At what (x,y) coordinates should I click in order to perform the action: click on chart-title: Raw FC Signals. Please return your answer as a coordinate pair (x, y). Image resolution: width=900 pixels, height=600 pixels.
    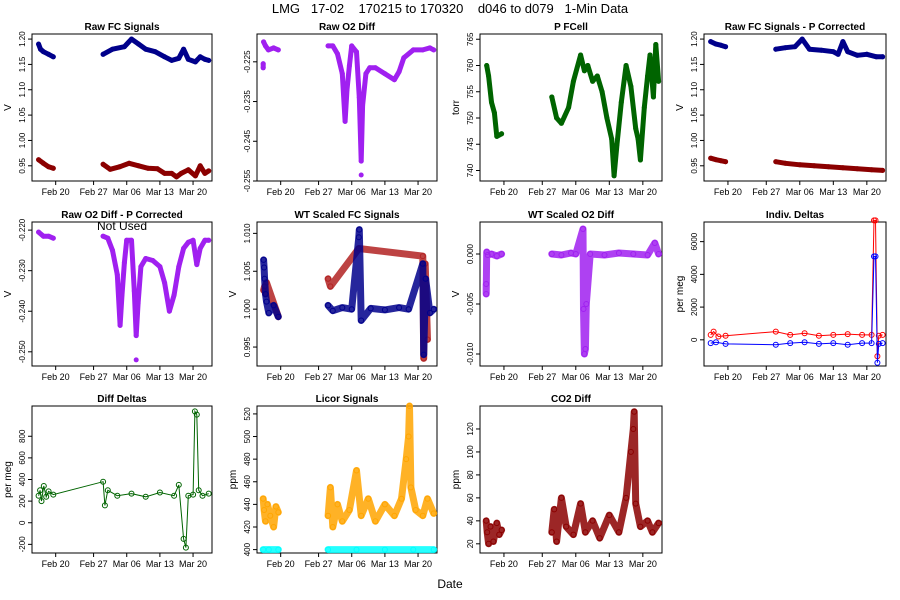
    Looking at the image, I should click on (121, 27).